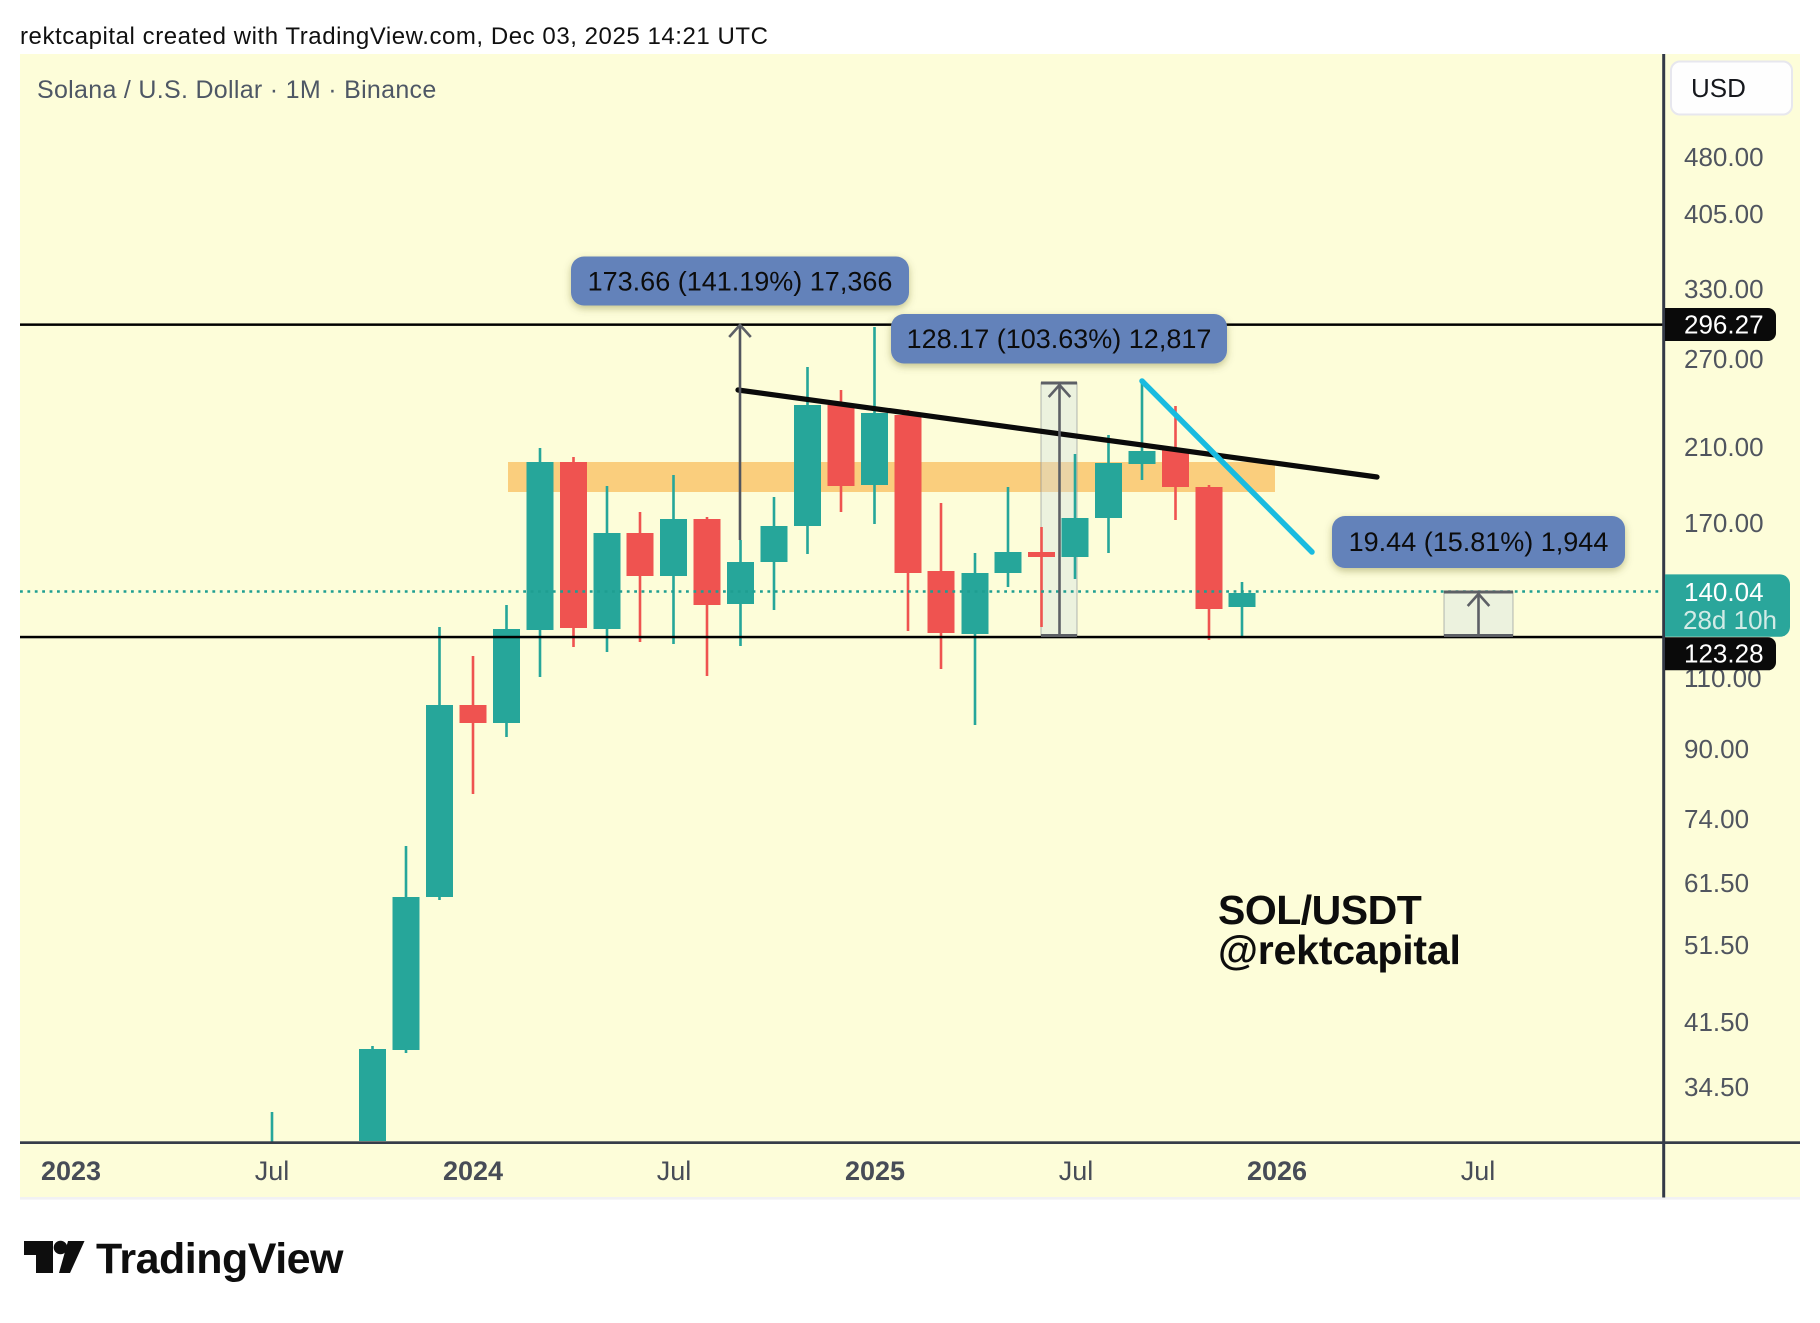 This screenshot has height=1323, width=1820. What do you see at coordinates (1730, 620) in the screenshot?
I see `svg-text: 28d 10h` at bounding box center [1730, 620].